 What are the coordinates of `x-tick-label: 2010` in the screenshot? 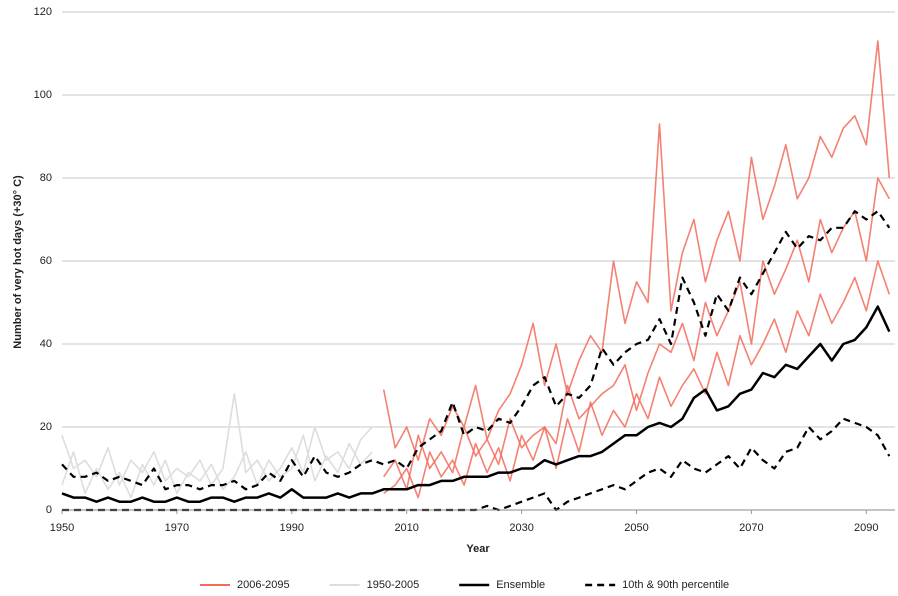 It's located at (406, 528).